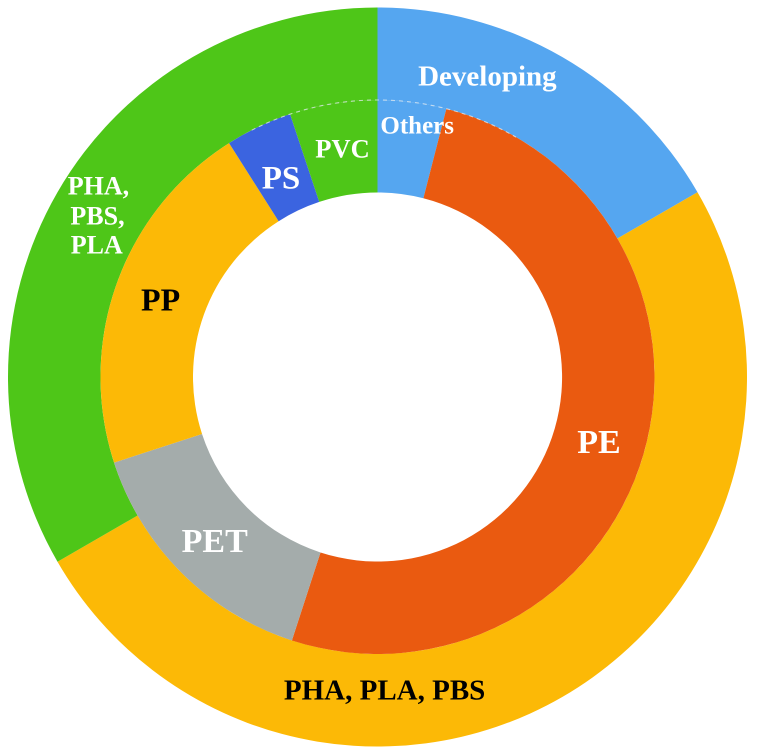  I want to click on svg-text: Developing, so click(487, 77).